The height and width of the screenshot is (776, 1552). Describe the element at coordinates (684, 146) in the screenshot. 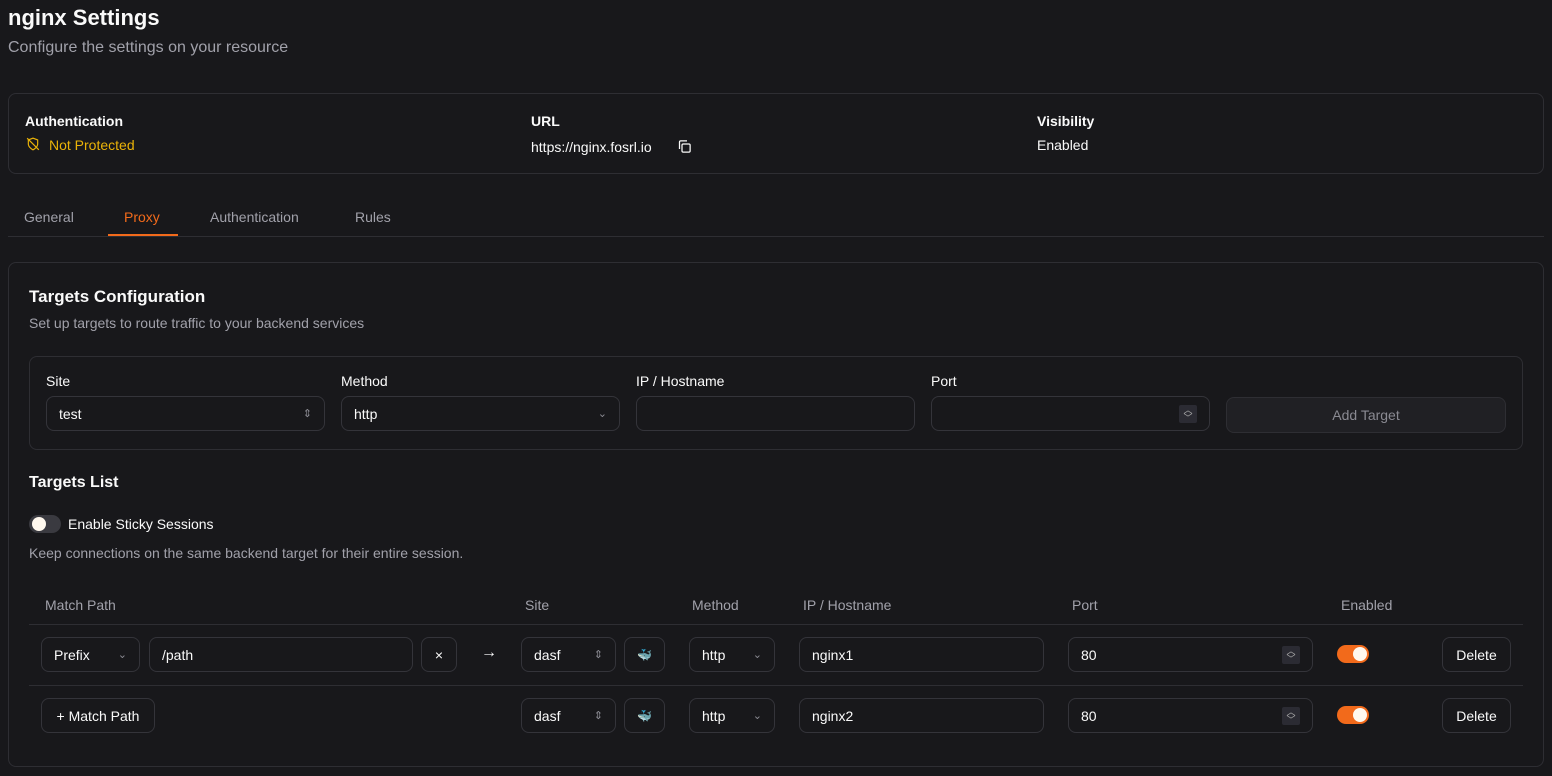

I see `copy-icon` at that location.